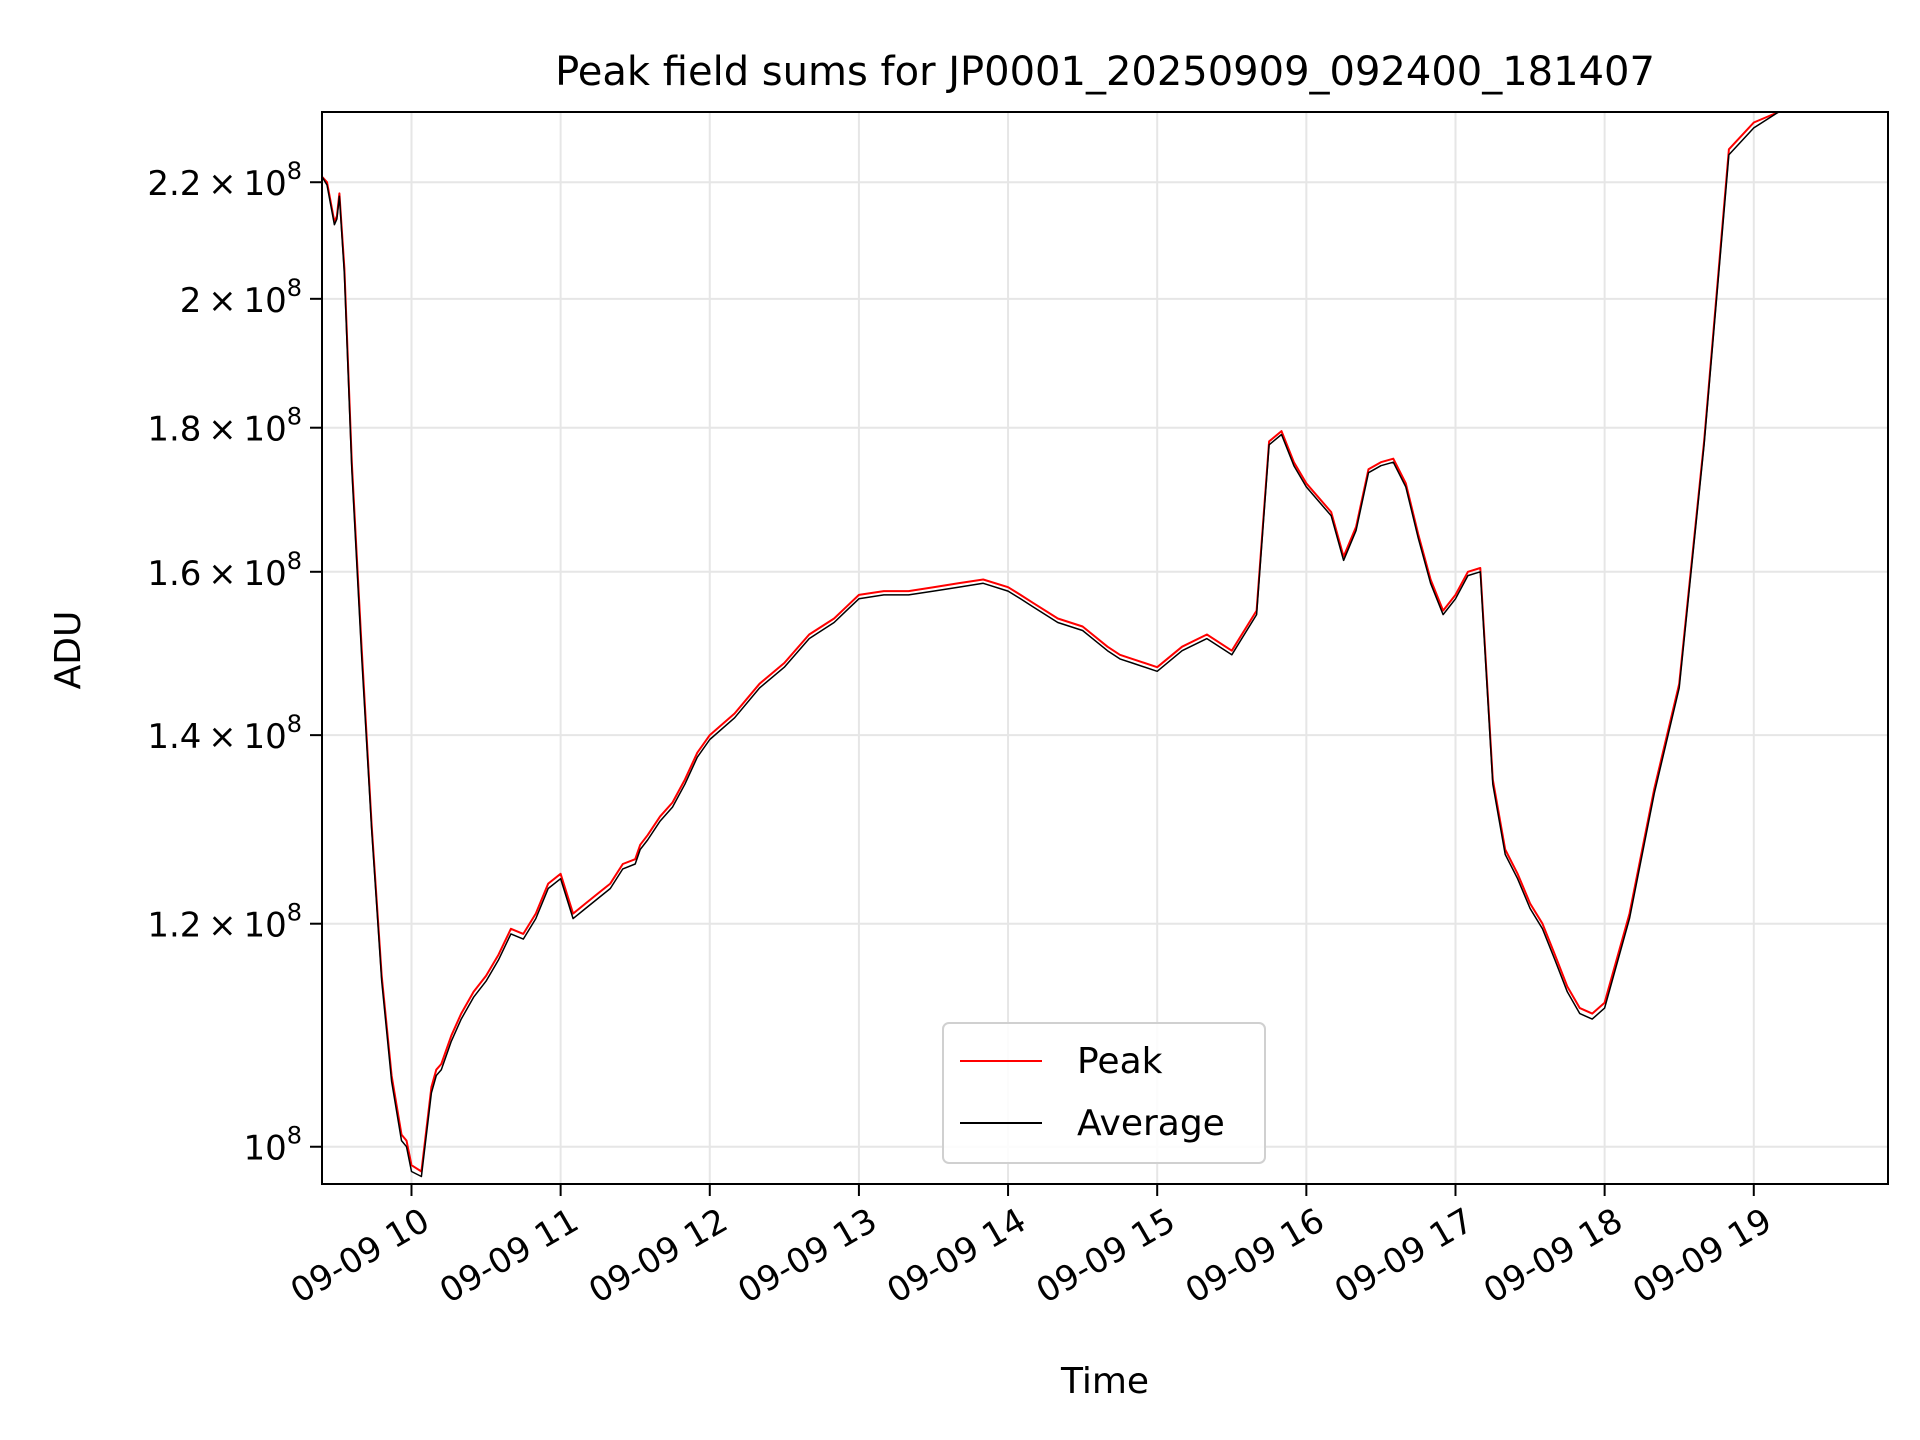  What do you see at coordinates (658, 1256) in the screenshot?
I see `x-tick-label: 09-09 12` at bounding box center [658, 1256].